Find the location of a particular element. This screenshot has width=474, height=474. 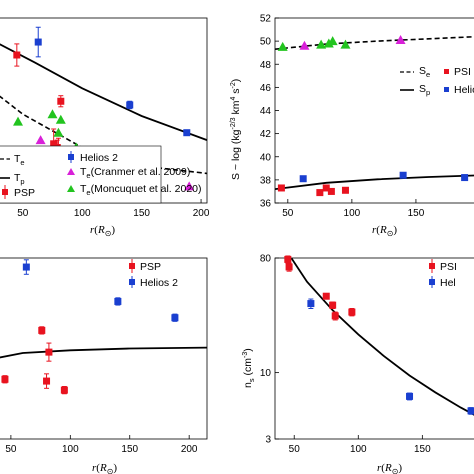

y-tick-label: 52 is located at coordinates (266, 19).